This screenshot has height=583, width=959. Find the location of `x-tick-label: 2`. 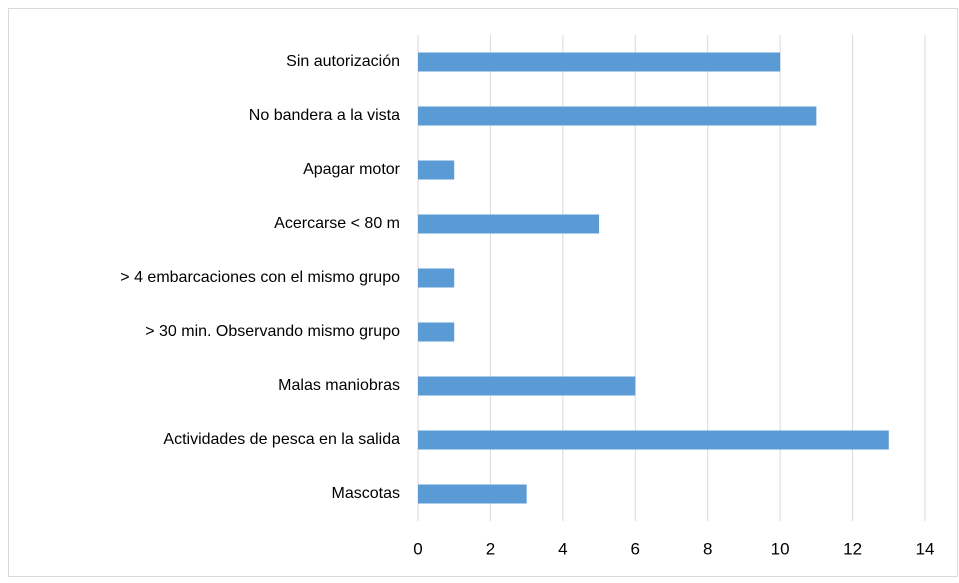

x-tick-label: 2 is located at coordinates (490, 548).